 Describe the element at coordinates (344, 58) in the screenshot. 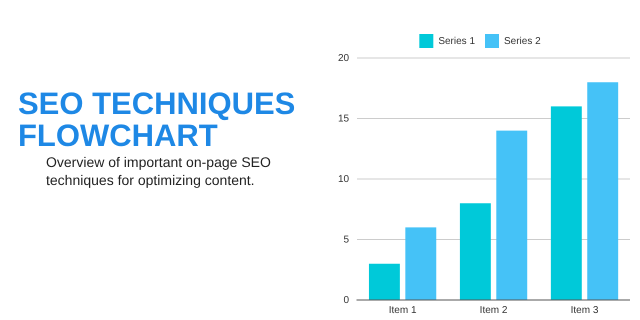

I see `y-tick-label: 20` at that location.